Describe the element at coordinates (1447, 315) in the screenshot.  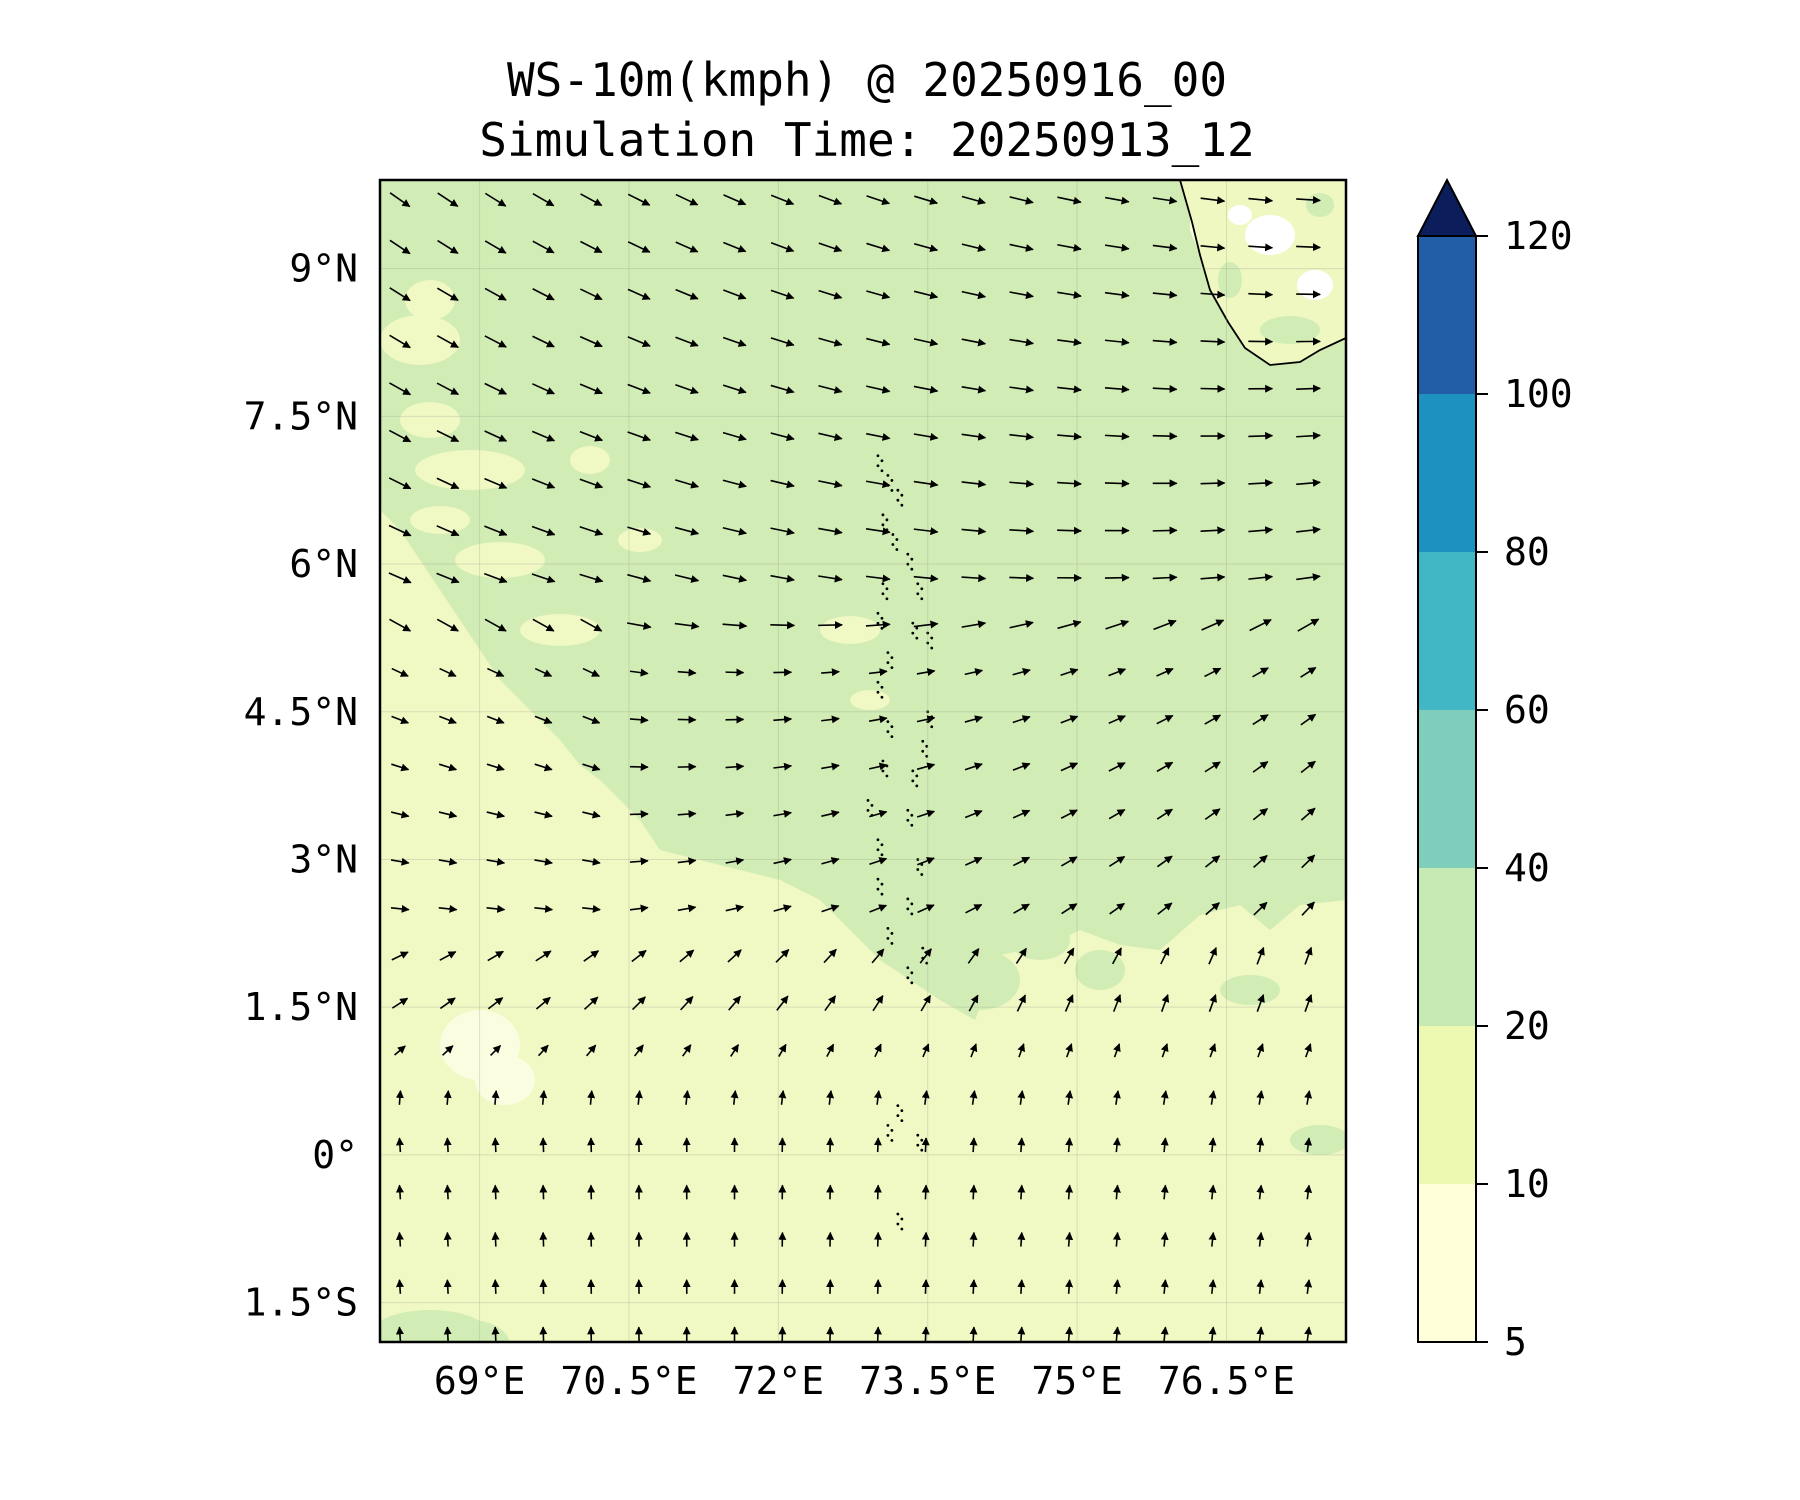
I see `colorbar-bin` at that location.